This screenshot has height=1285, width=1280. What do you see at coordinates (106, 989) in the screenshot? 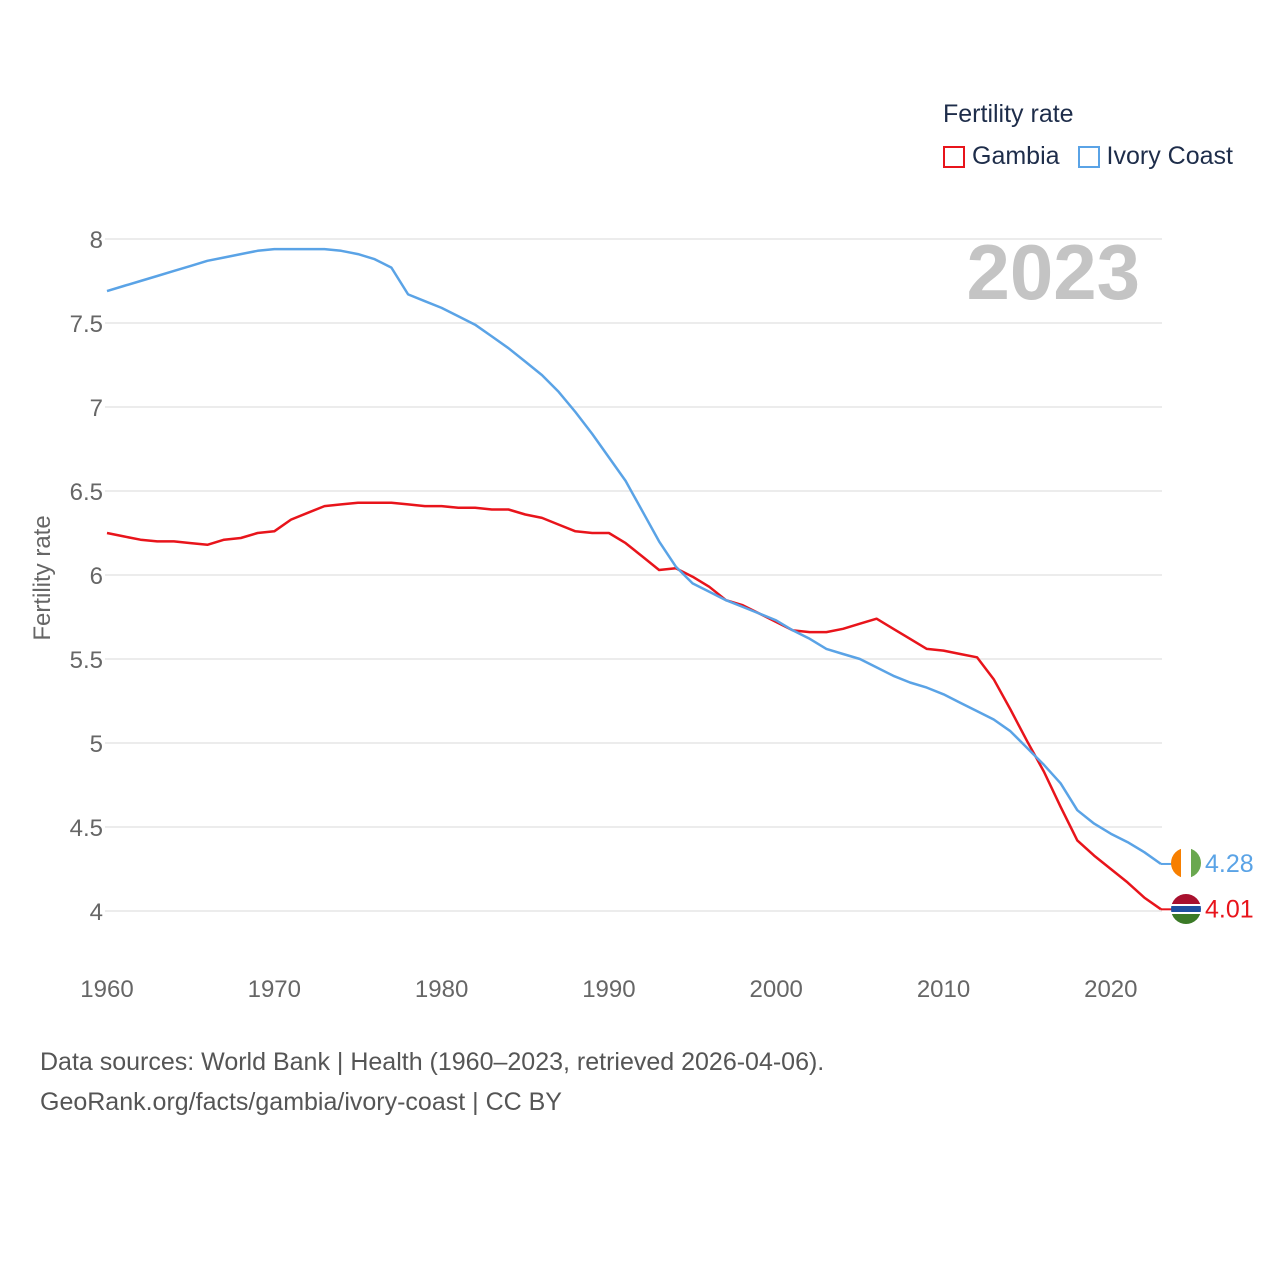
I see `x-tick-label: 1960` at bounding box center [106, 989].